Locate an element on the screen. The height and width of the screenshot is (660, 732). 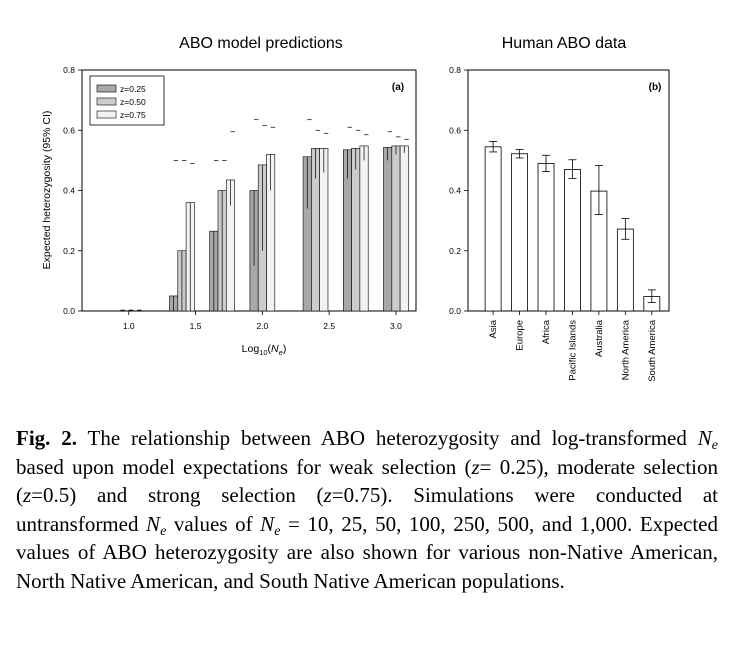
panel-a-legend: z=0.25 z=0.50 z=0.75 is located at coordinates (127, 100).